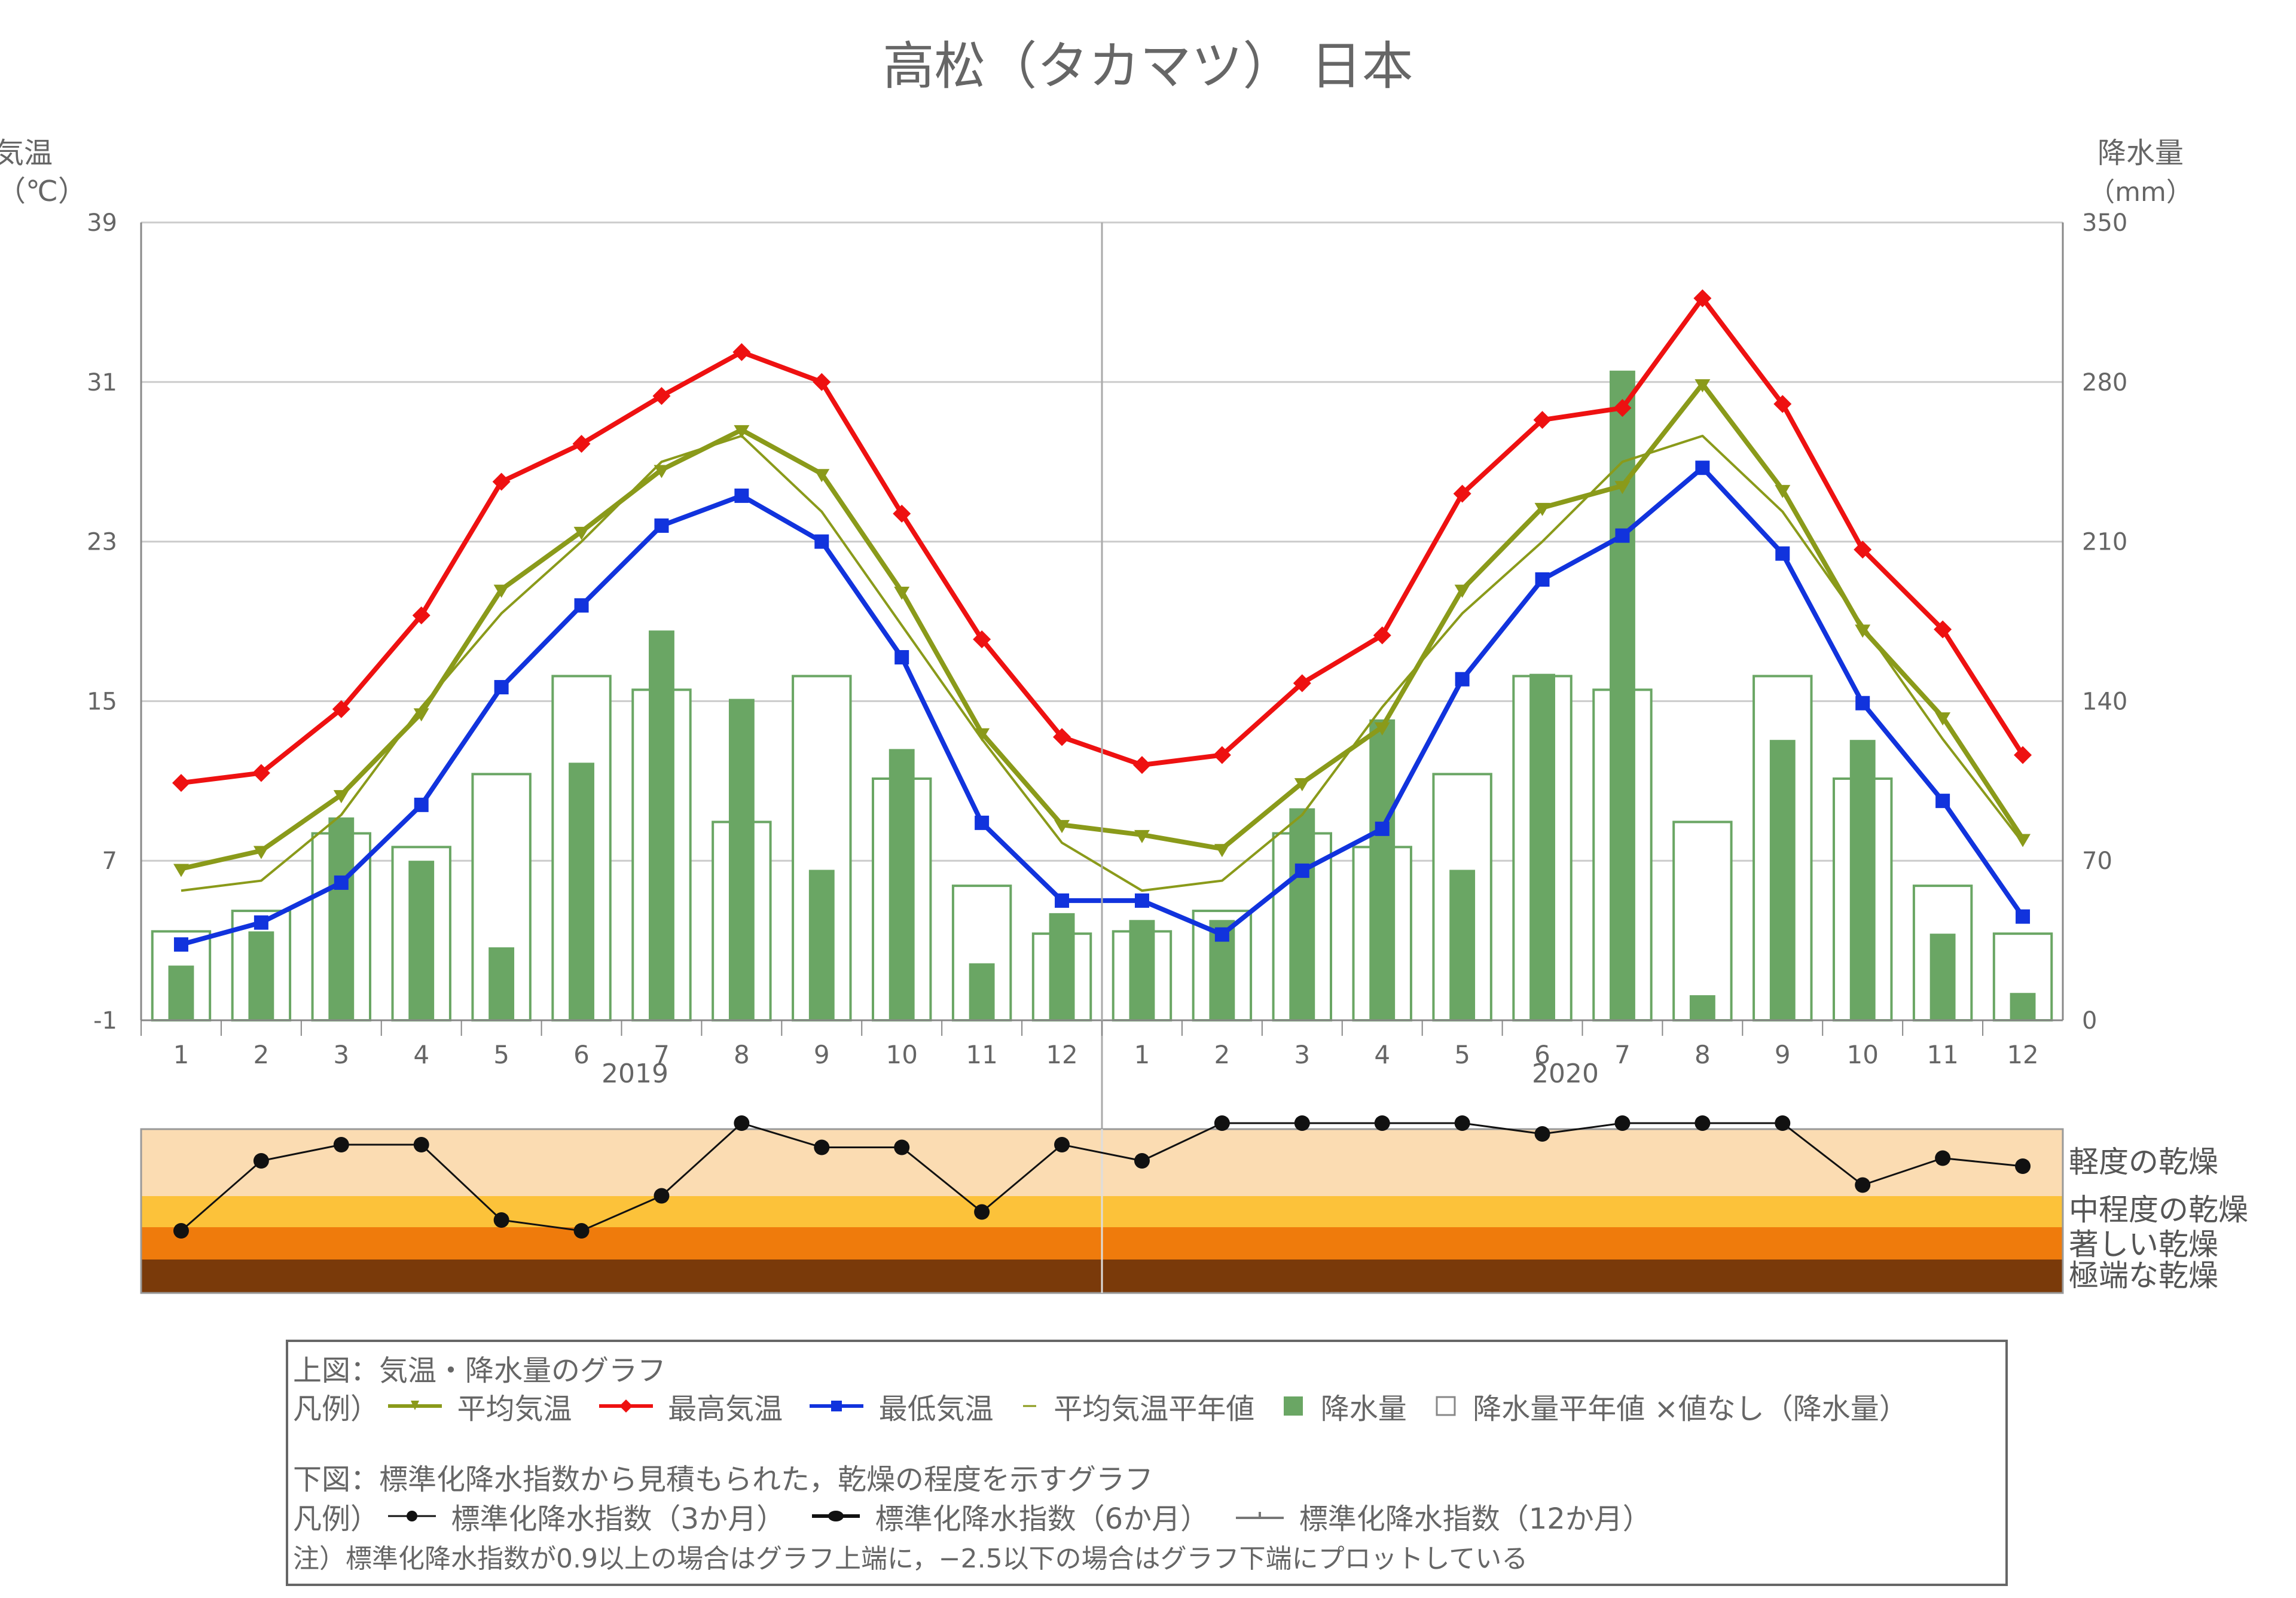  I want to click on right-tick-label: 70, so click(2097, 861).